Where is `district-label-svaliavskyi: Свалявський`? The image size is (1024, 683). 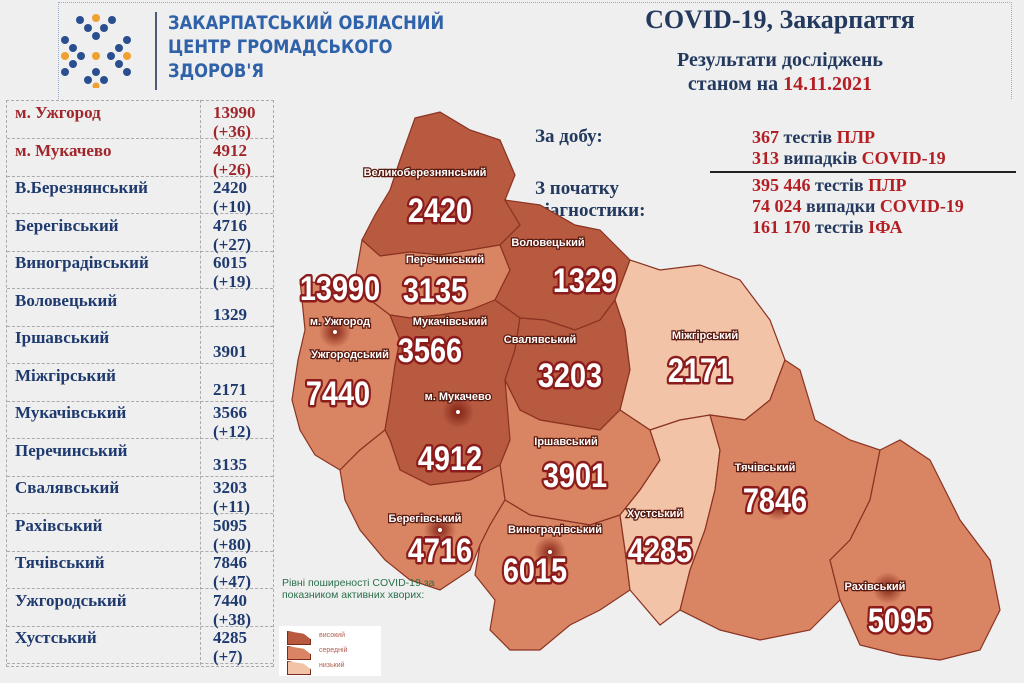
district-label-svaliavskyi: Свалявський is located at coordinates (540, 340).